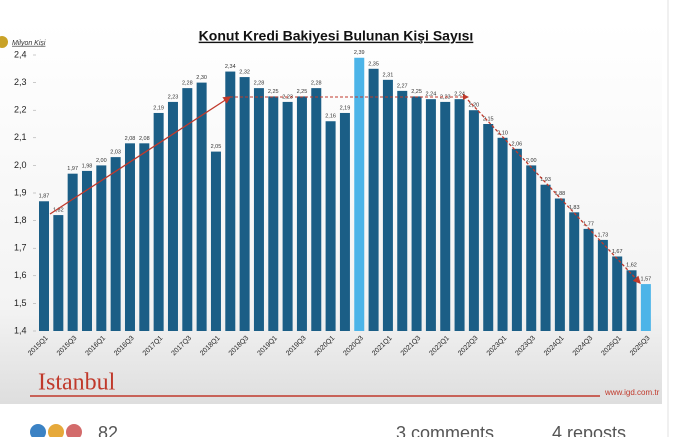  What do you see at coordinates (72, 169) in the screenshot?
I see `value-label: 1,97` at bounding box center [72, 169].